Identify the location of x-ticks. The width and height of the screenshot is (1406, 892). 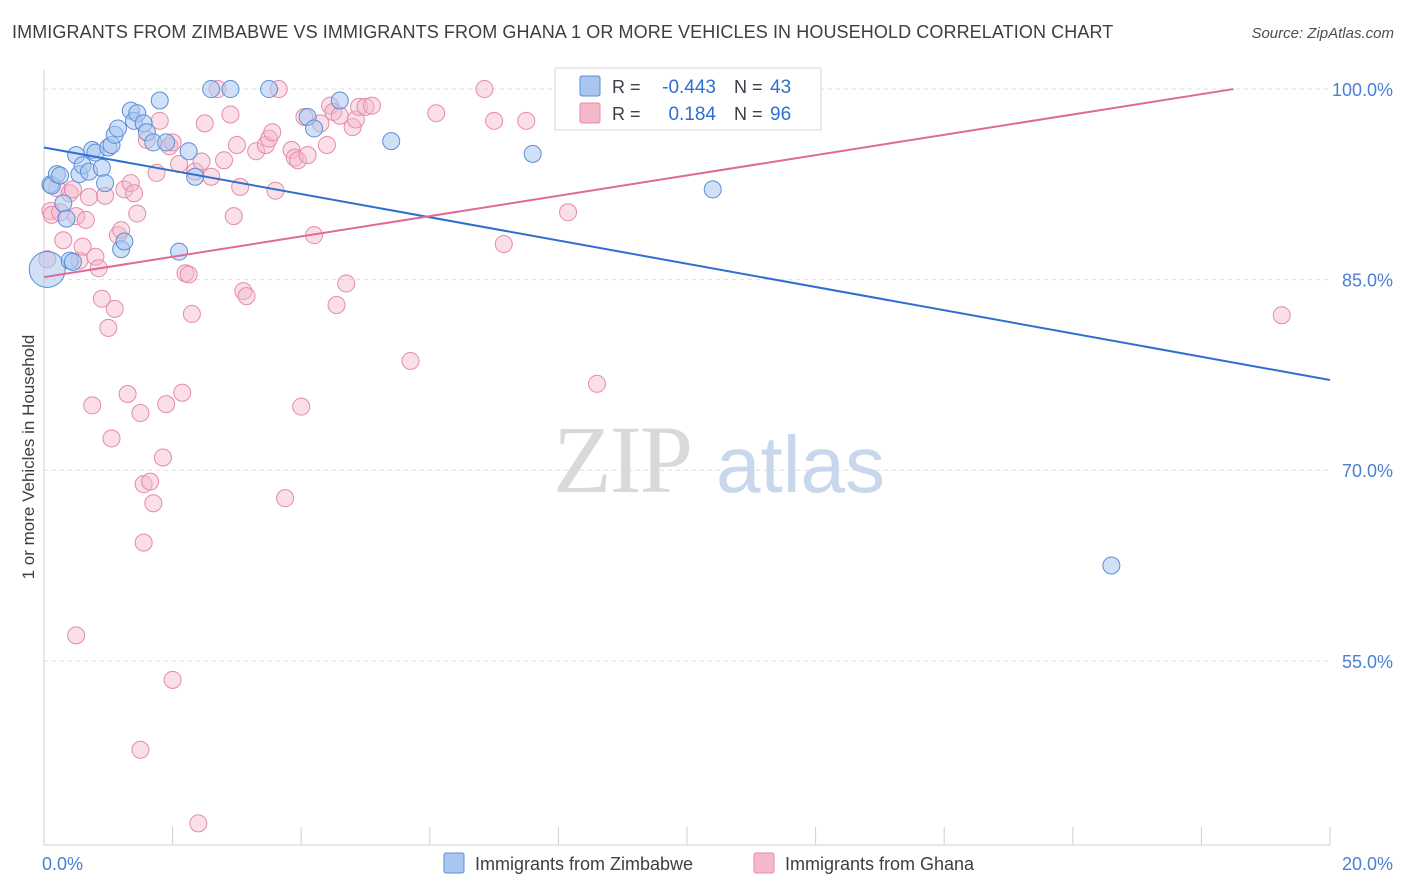
(687, 836).